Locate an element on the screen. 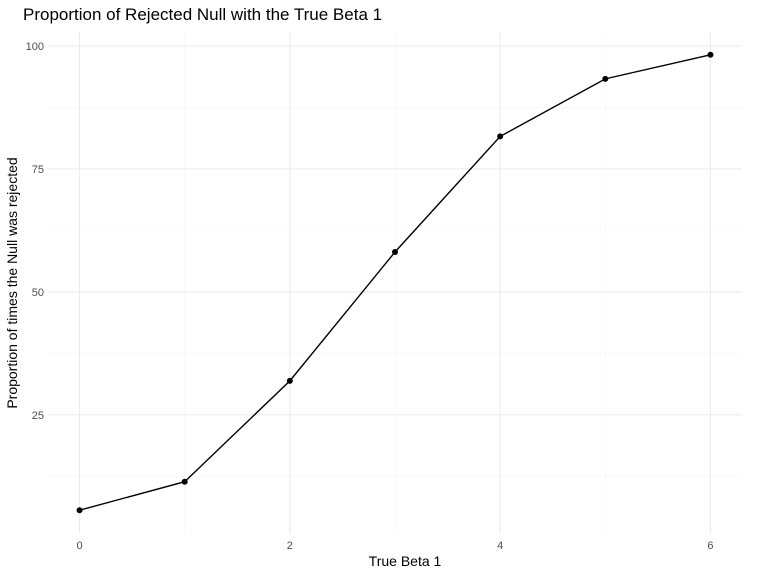 The width and height of the screenshot is (768, 576). y-tick-label: 100 is located at coordinates (35, 47).